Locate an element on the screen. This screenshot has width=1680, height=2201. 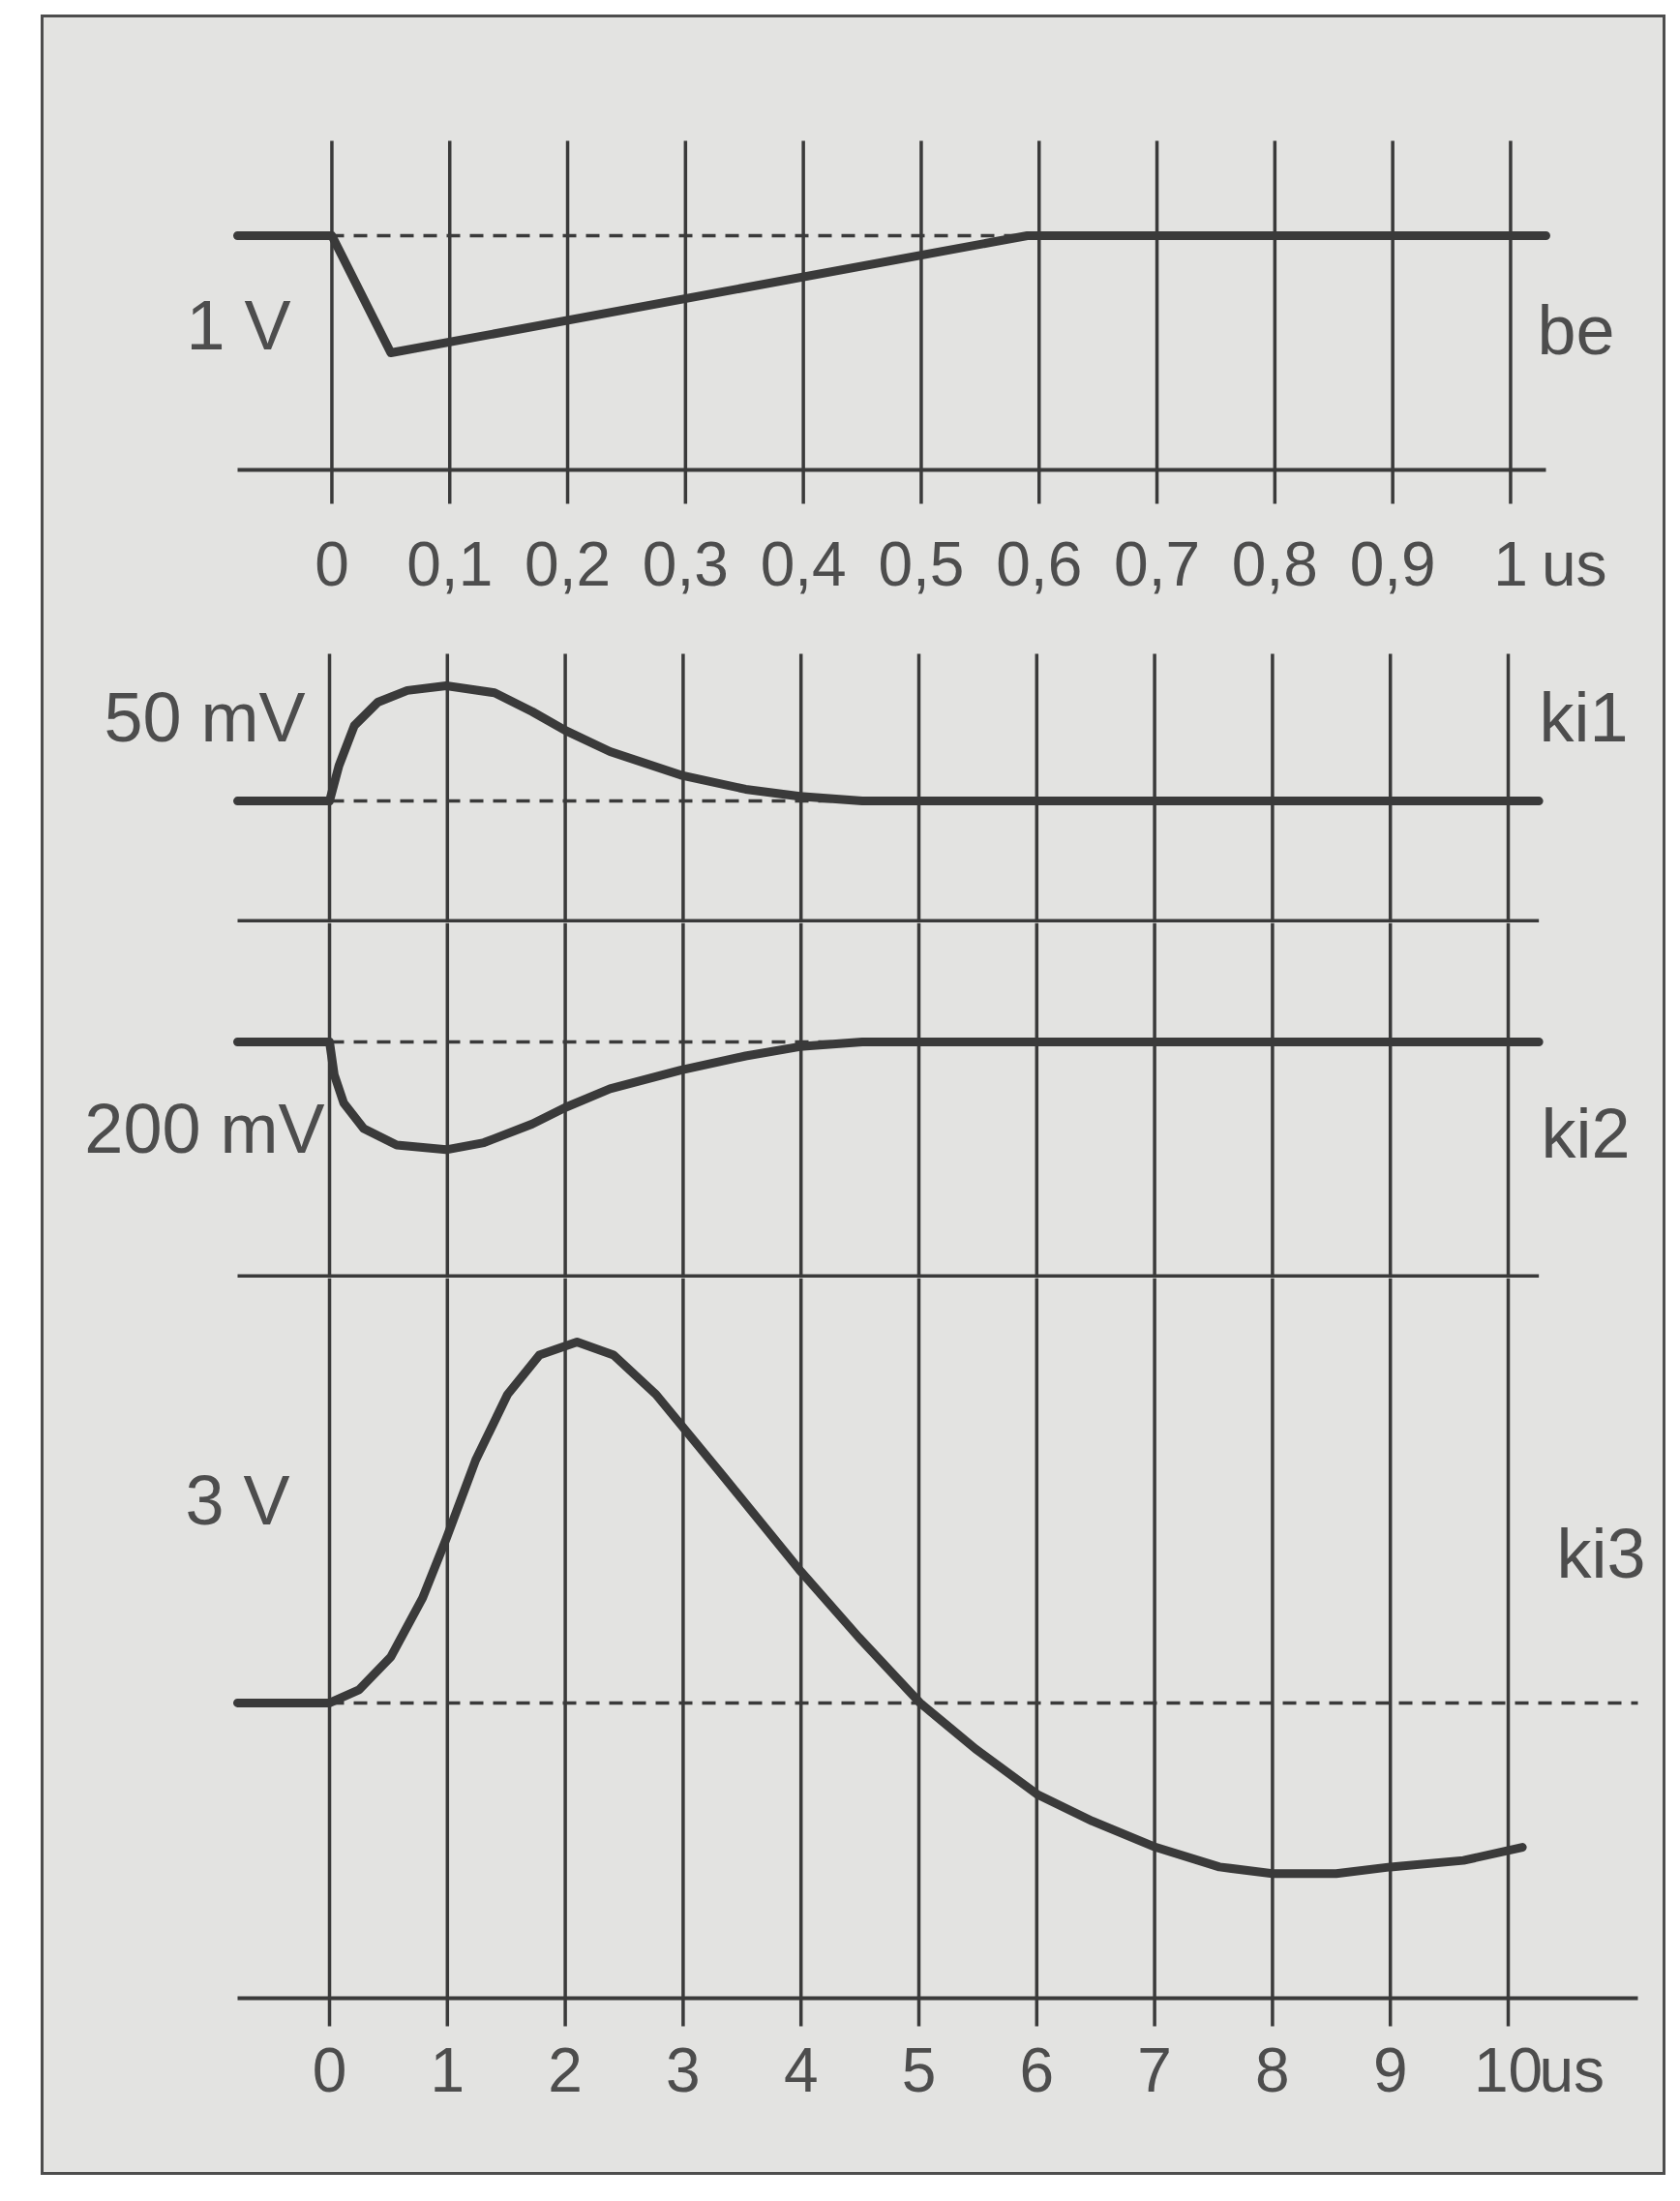
x-tick-label: 8 is located at coordinates (1272, 2070).